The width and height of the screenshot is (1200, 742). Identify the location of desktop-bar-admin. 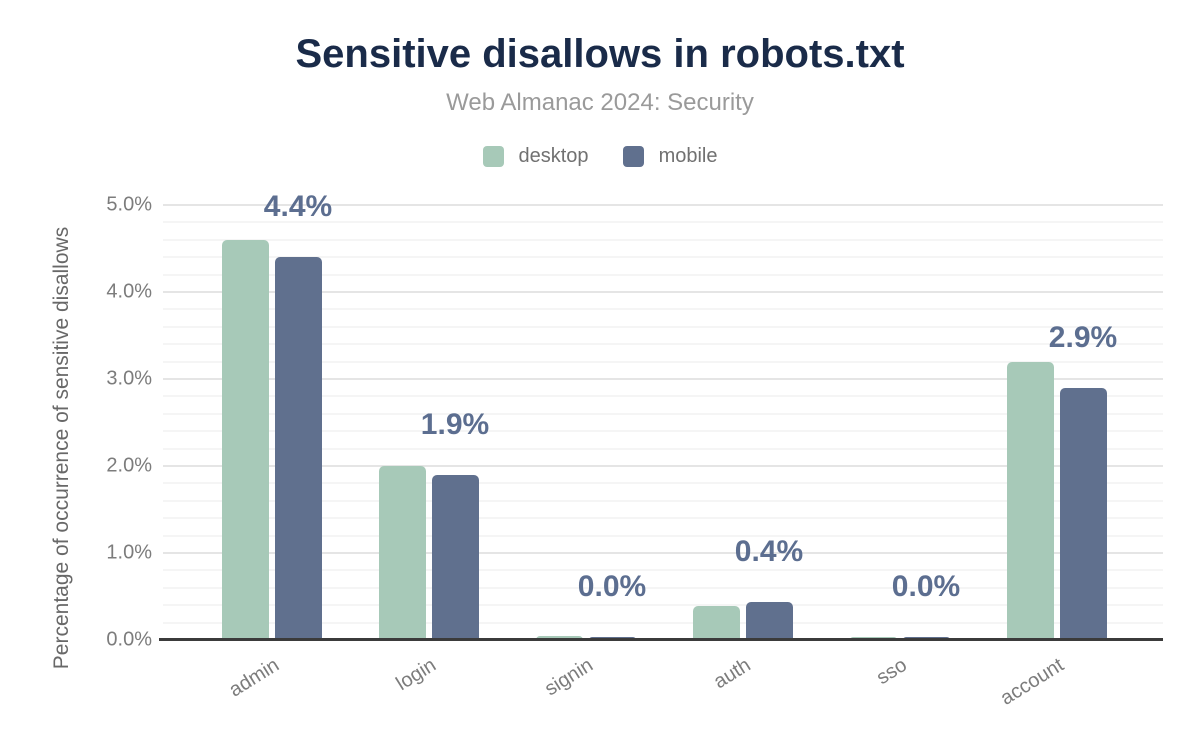
(245, 439).